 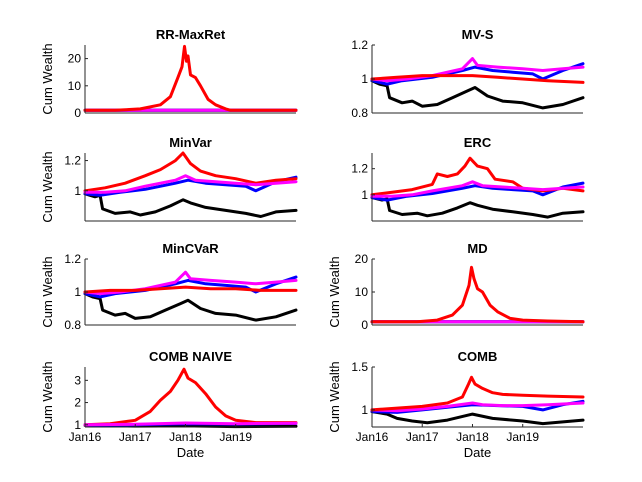 I want to click on chart-6-ytick-label: 10, so click(x=362, y=292).